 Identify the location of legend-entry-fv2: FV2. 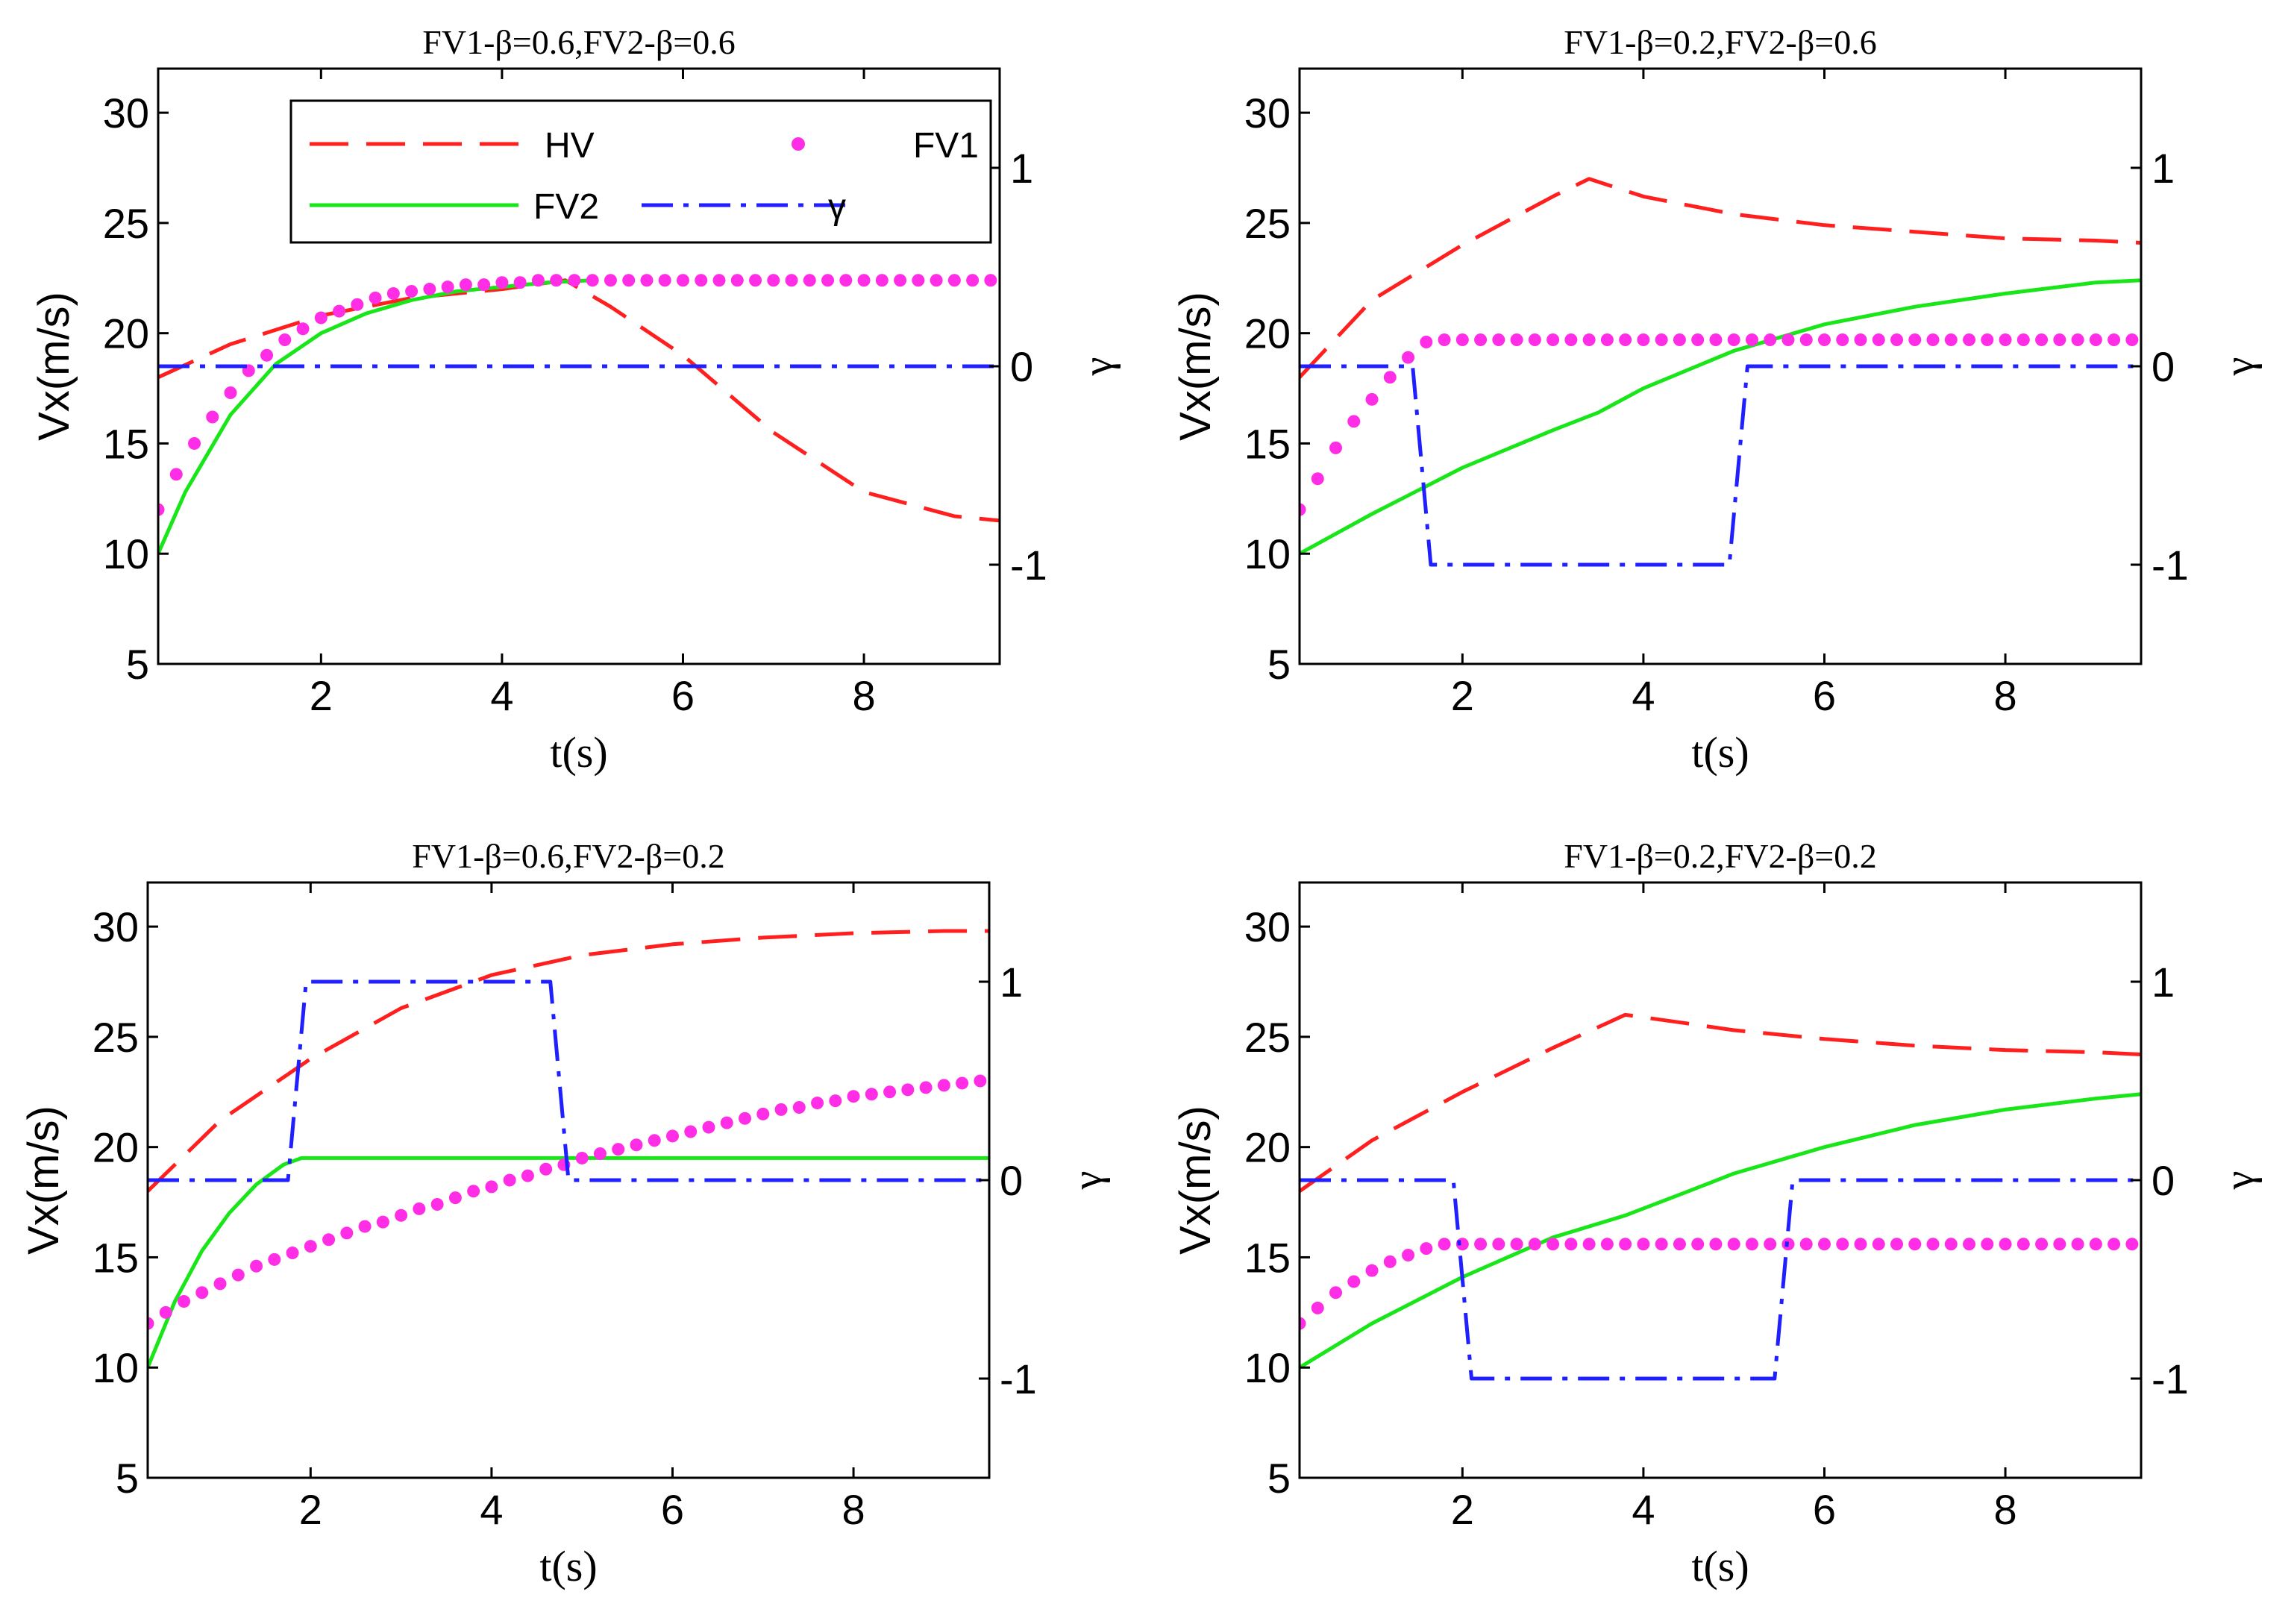
(454, 207).